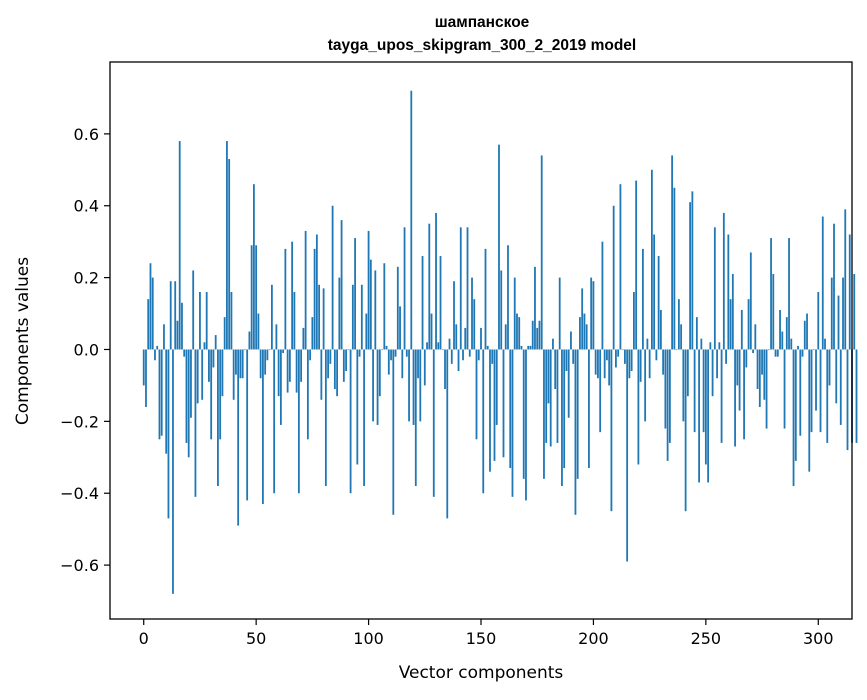 This screenshot has height=700, width=867. I want to click on x-axis-ticks: 0 50 100 150 200 250 300, so click(486, 633).